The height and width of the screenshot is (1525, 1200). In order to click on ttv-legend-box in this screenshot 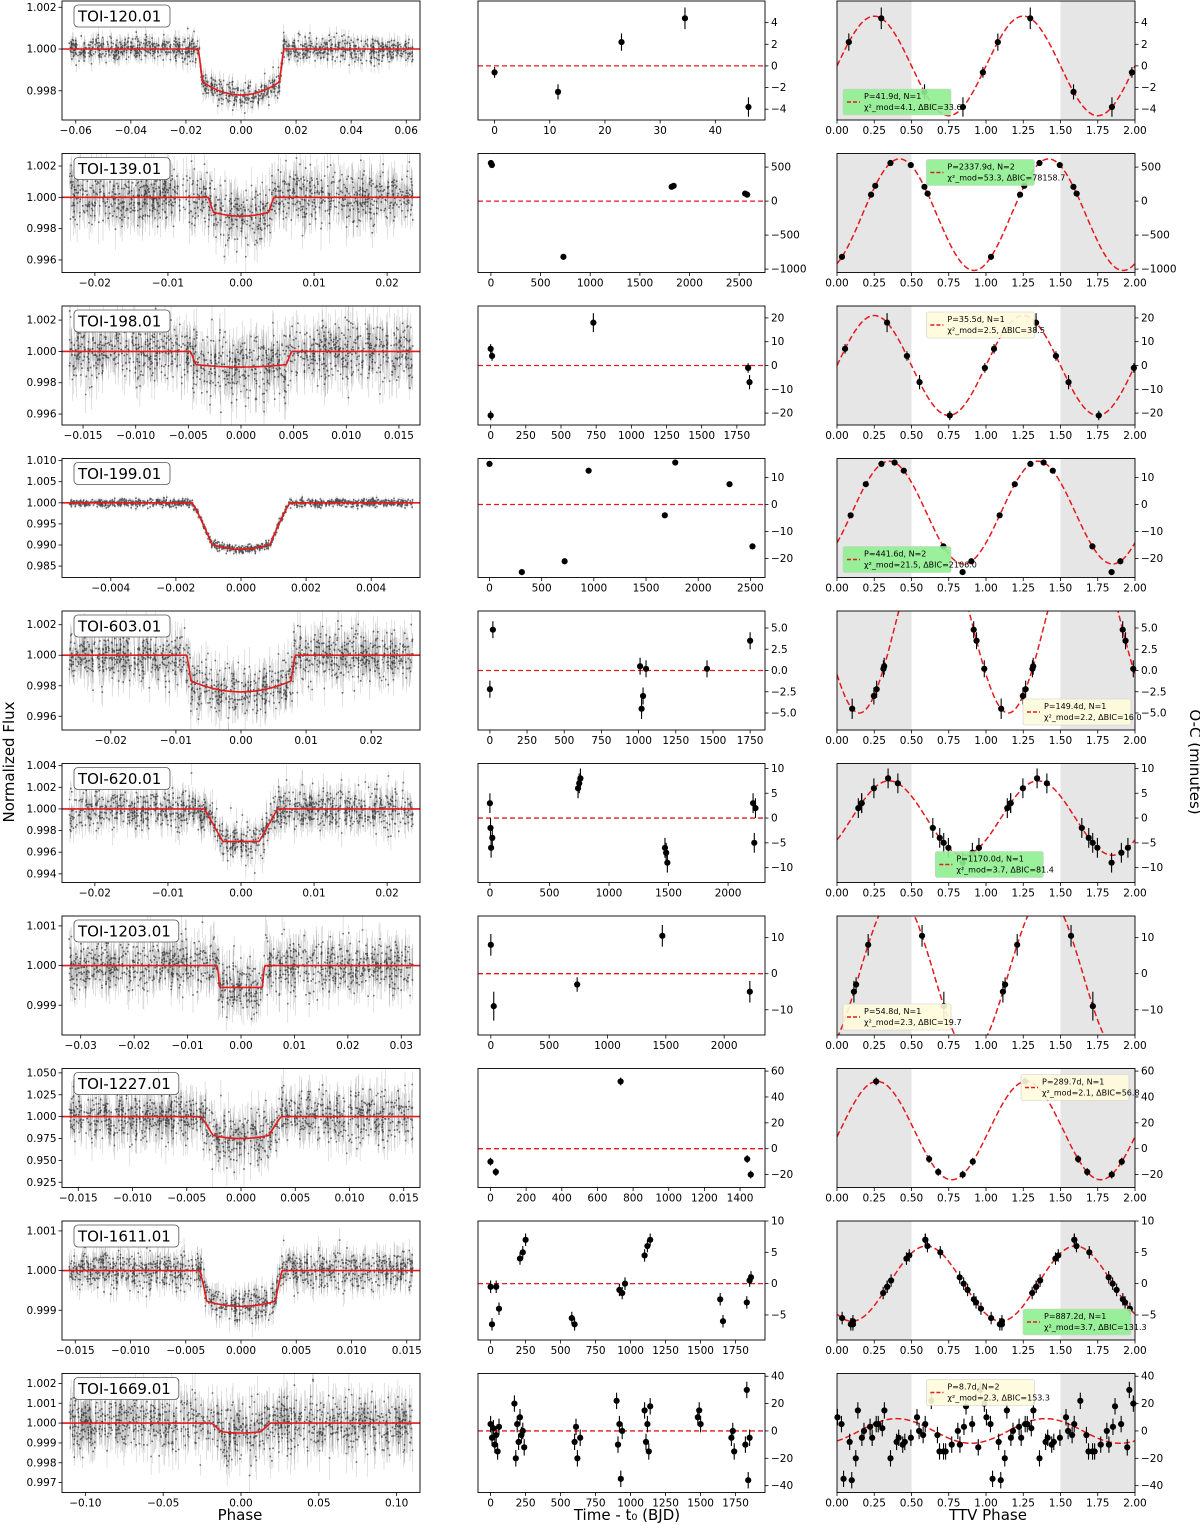, I will do `click(897, 1017)`.